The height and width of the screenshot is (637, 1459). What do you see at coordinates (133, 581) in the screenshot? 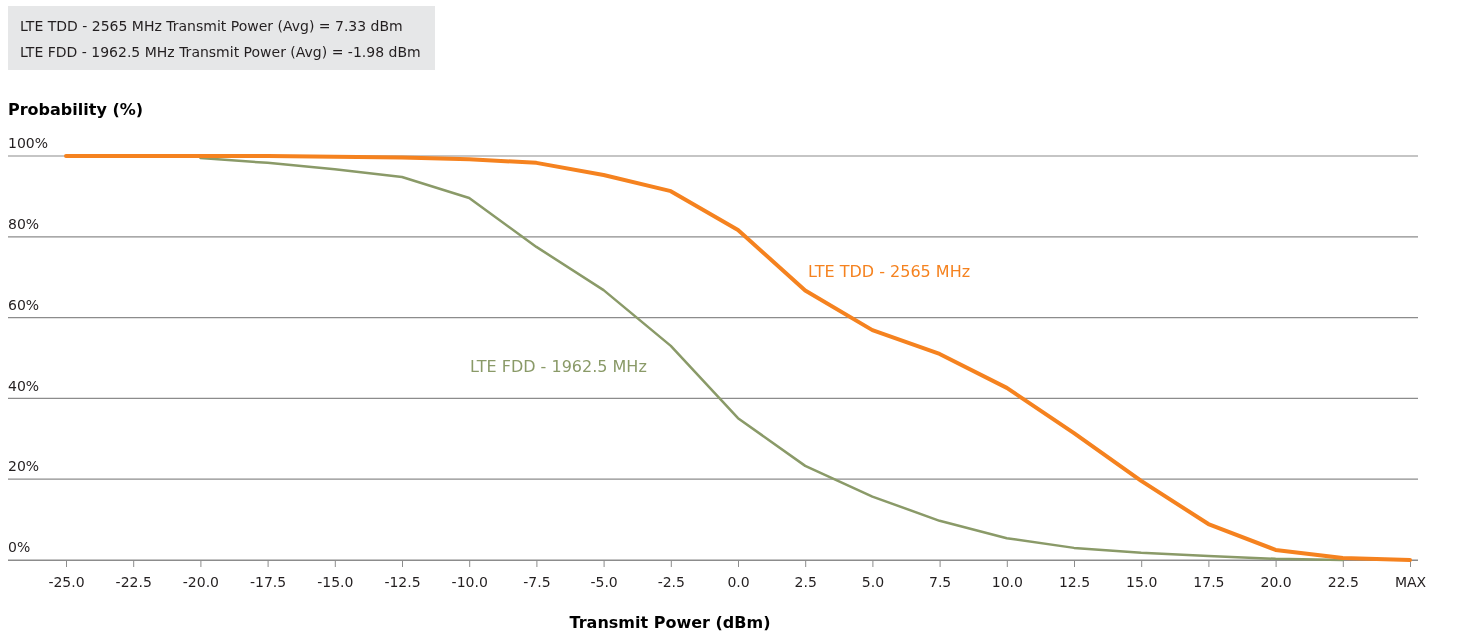
I see `x-tick-label: -22.5` at bounding box center [133, 581].